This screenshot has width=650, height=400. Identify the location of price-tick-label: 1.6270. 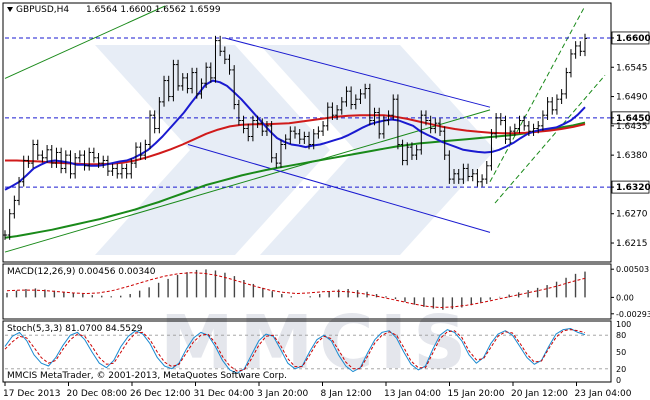
(632, 215).